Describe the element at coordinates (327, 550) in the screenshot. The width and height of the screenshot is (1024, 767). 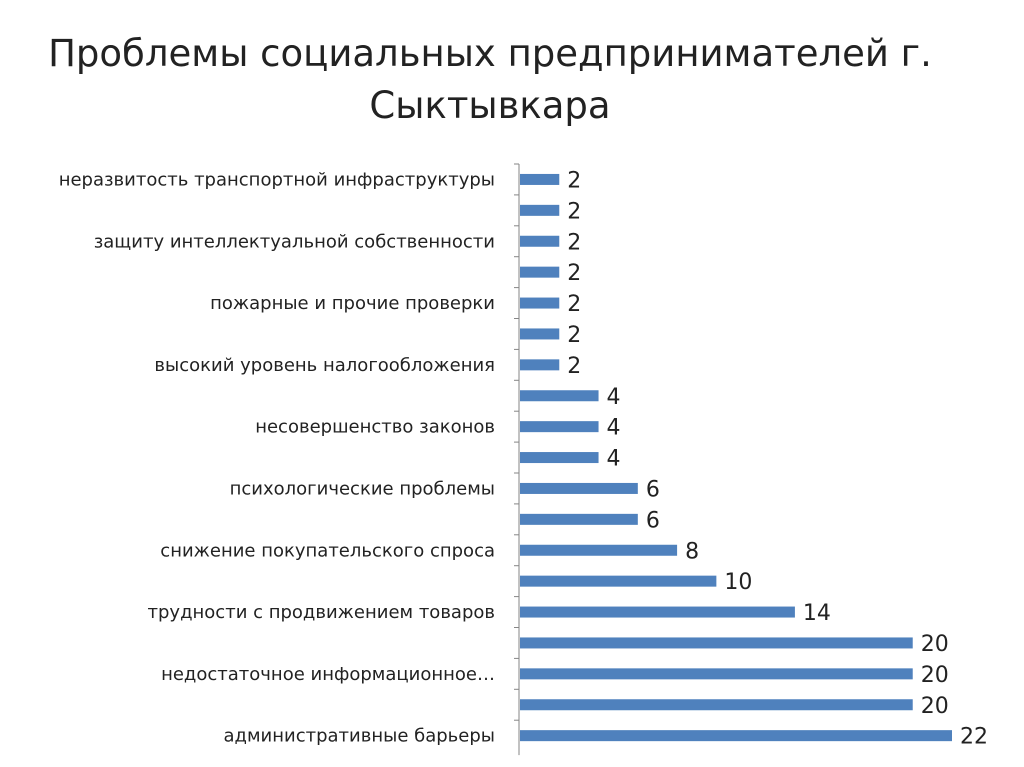
I see `category-label: снижение покупательского спроса` at that location.